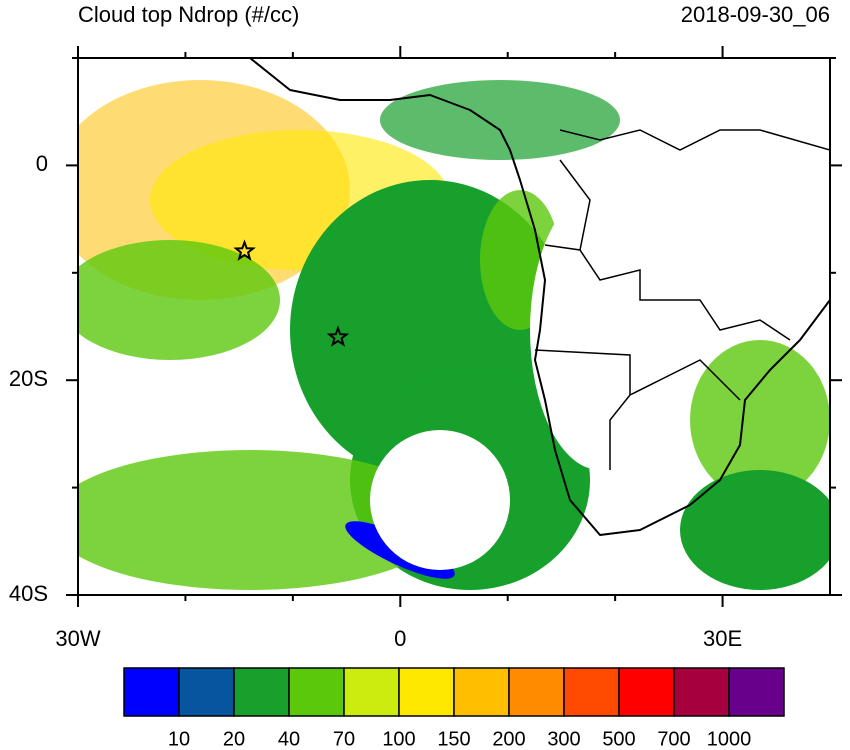  What do you see at coordinates (42, 163) in the screenshot?
I see `y-tick-label: 0` at bounding box center [42, 163].